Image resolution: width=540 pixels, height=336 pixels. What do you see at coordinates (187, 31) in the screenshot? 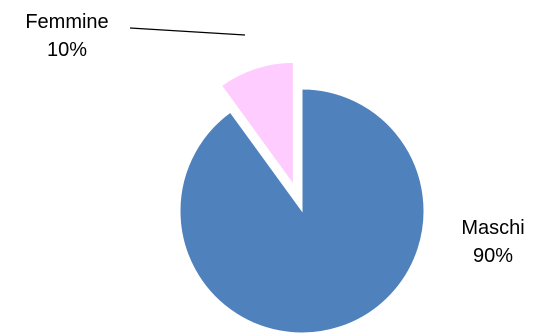
I see `femmine-leader-line` at bounding box center [187, 31].